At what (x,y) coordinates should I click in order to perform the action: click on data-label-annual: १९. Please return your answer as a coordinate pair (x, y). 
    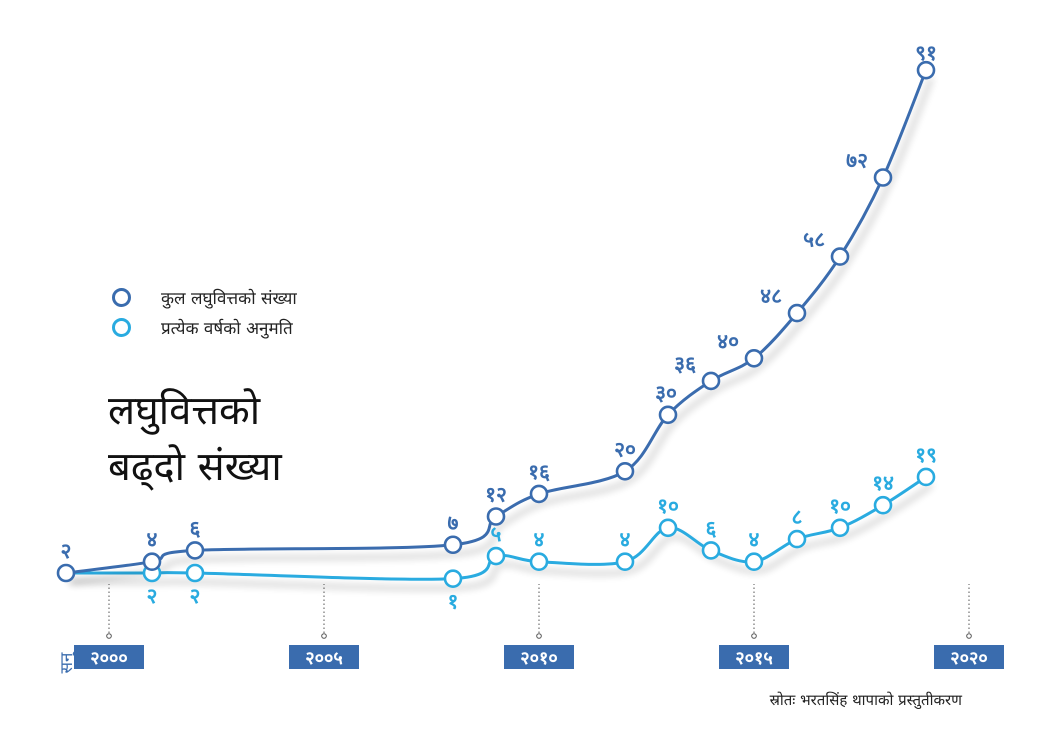
    Looking at the image, I should click on (926, 455).